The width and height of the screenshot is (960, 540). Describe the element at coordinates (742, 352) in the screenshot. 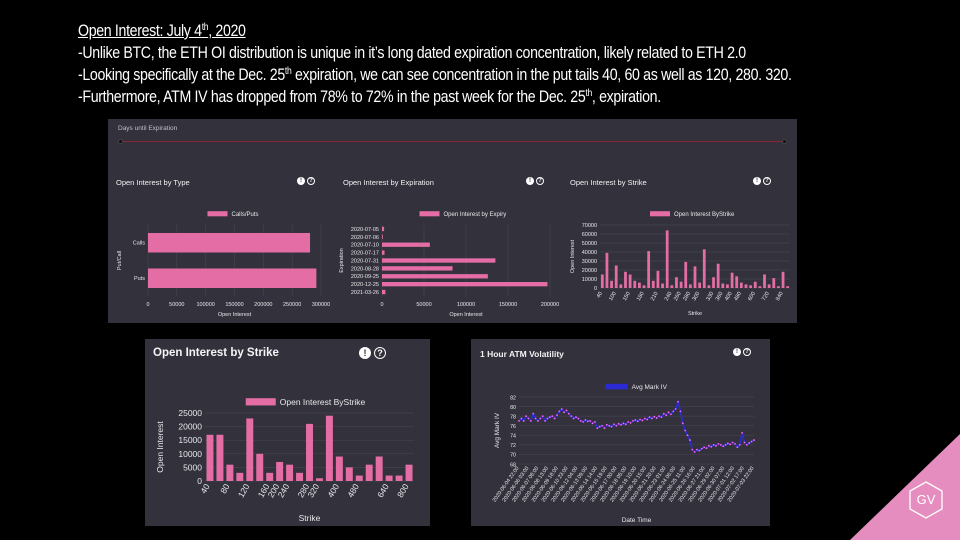

I see `chart-icons-atm-vol: ! ?` at that location.